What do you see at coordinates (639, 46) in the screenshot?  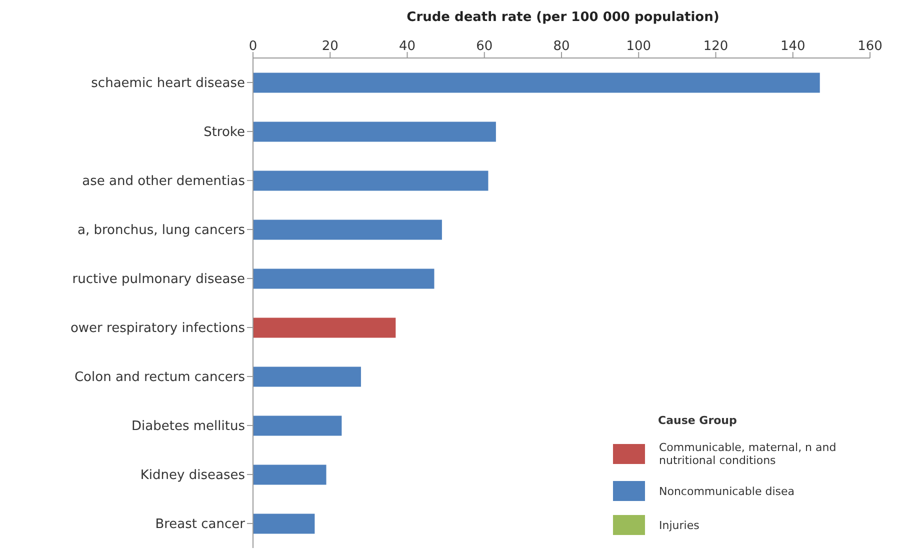 I see `x-tick-label: 100` at bounding box center [639, 46].